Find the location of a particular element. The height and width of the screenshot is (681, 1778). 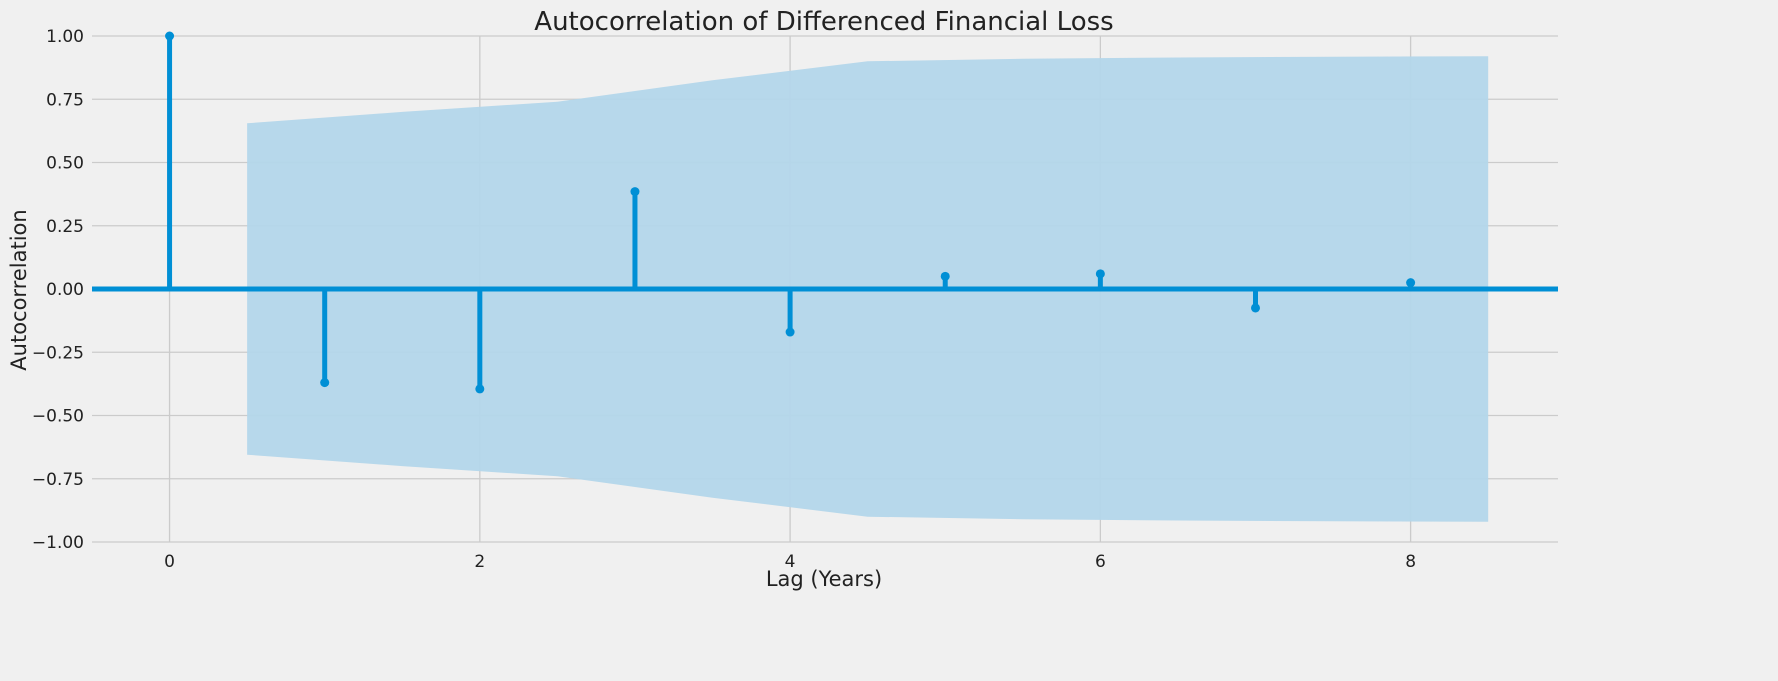

y-tick-label: −0.50 is located at coordinates (58, 417).